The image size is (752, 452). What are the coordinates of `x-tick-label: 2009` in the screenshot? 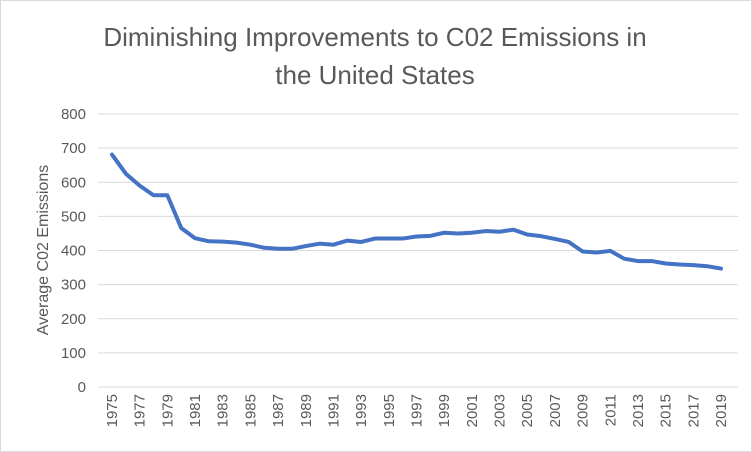 It's located at (583, 410).